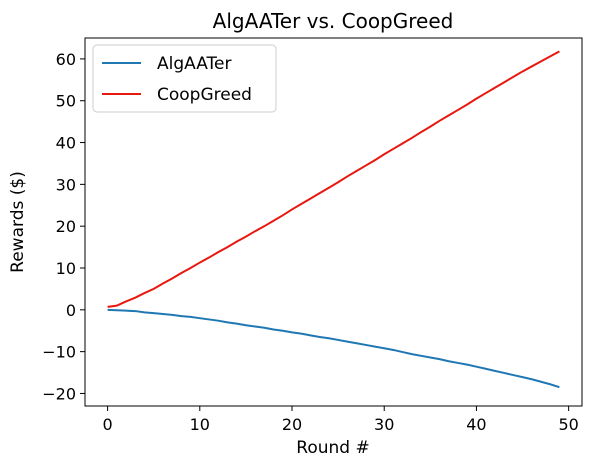 This screenshot has height=469, width=591. I want to click on y-axis-label: Rewards ($), so click(18, 222).